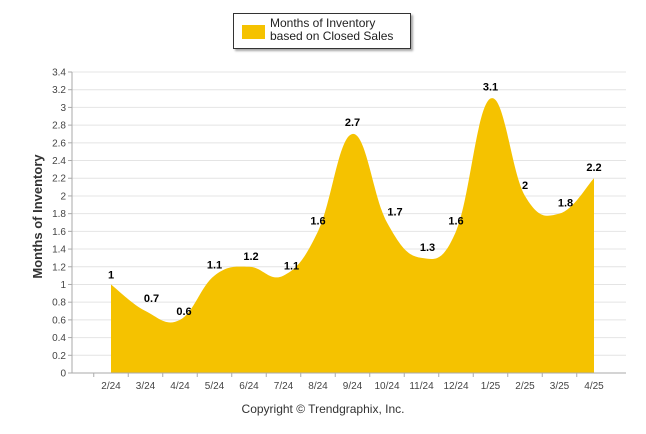 This screenshot has width=646, height=434. What do you see at coordinates (37, 216) in the screenshot?
I see `y-axis-title: Months of Inventory` at bounding box center [37, 216].